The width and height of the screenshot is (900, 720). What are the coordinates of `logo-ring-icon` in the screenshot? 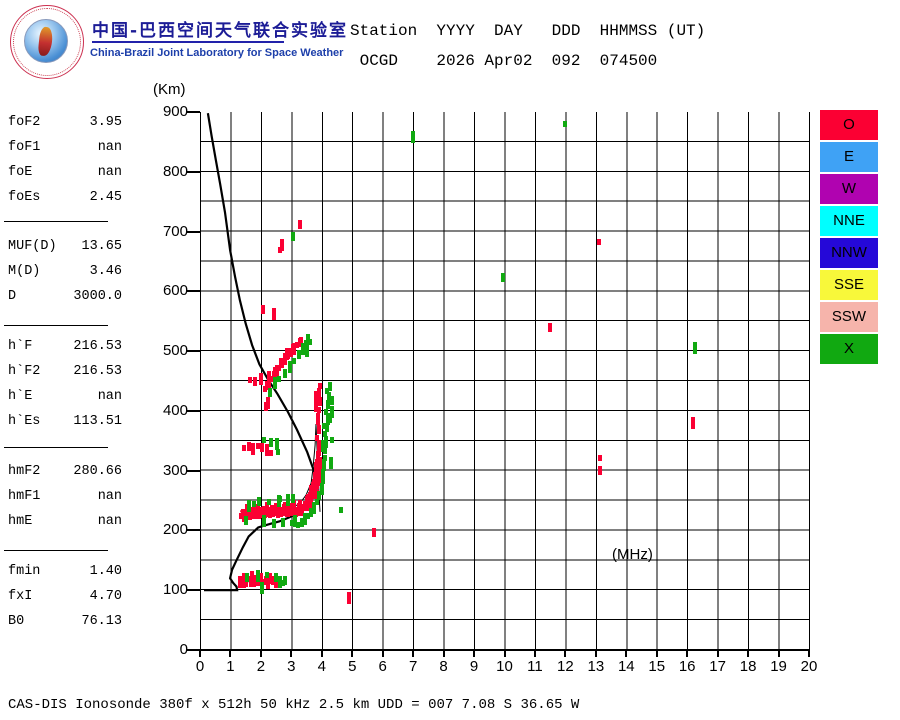 It's located at (47, 42).